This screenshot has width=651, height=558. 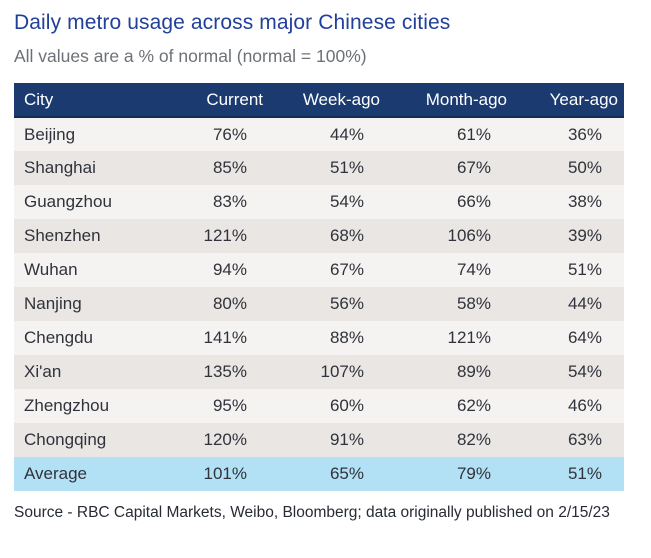 What do you see at coordinates (225, 473) in the screenshot?
I see `value-cell: 101%` at bounding box center [225, 473].